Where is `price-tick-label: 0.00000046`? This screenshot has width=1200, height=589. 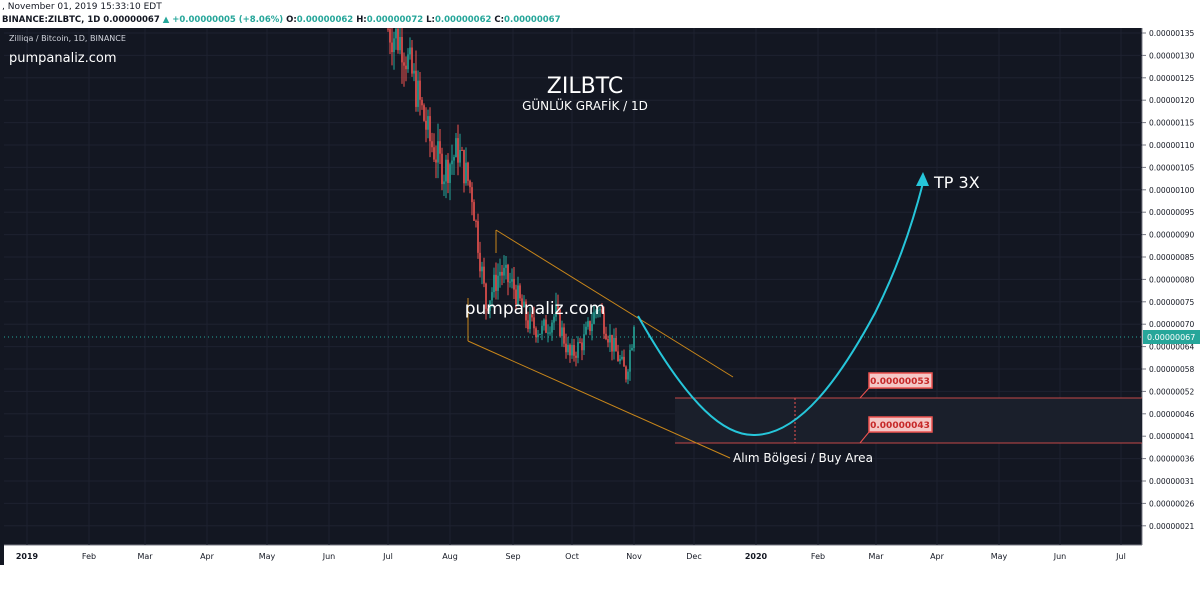
price-tick-label: 0.00000046 is located at coordinates (1172, 414).